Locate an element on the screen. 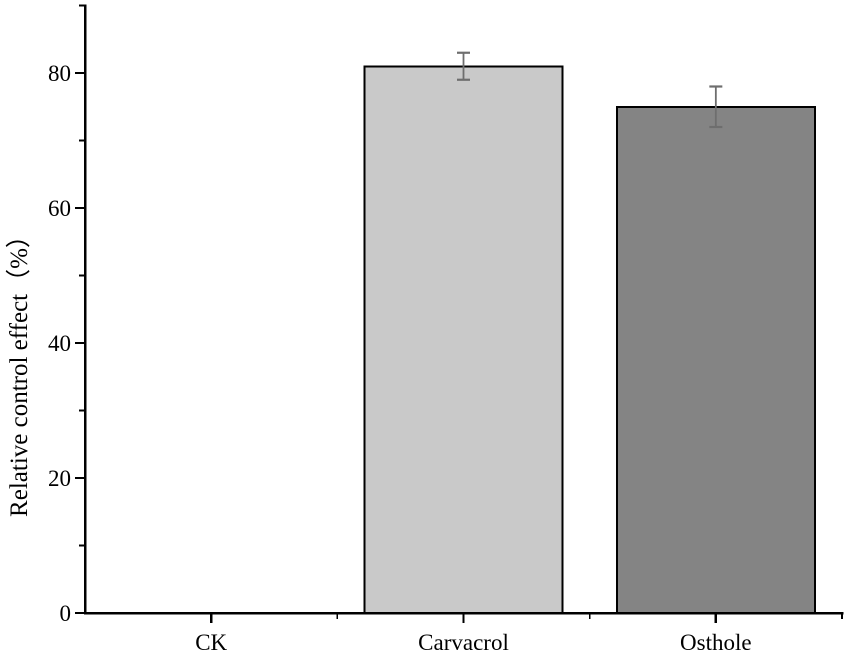  y-tick-label: 60 is located at coordinates (59, 208).